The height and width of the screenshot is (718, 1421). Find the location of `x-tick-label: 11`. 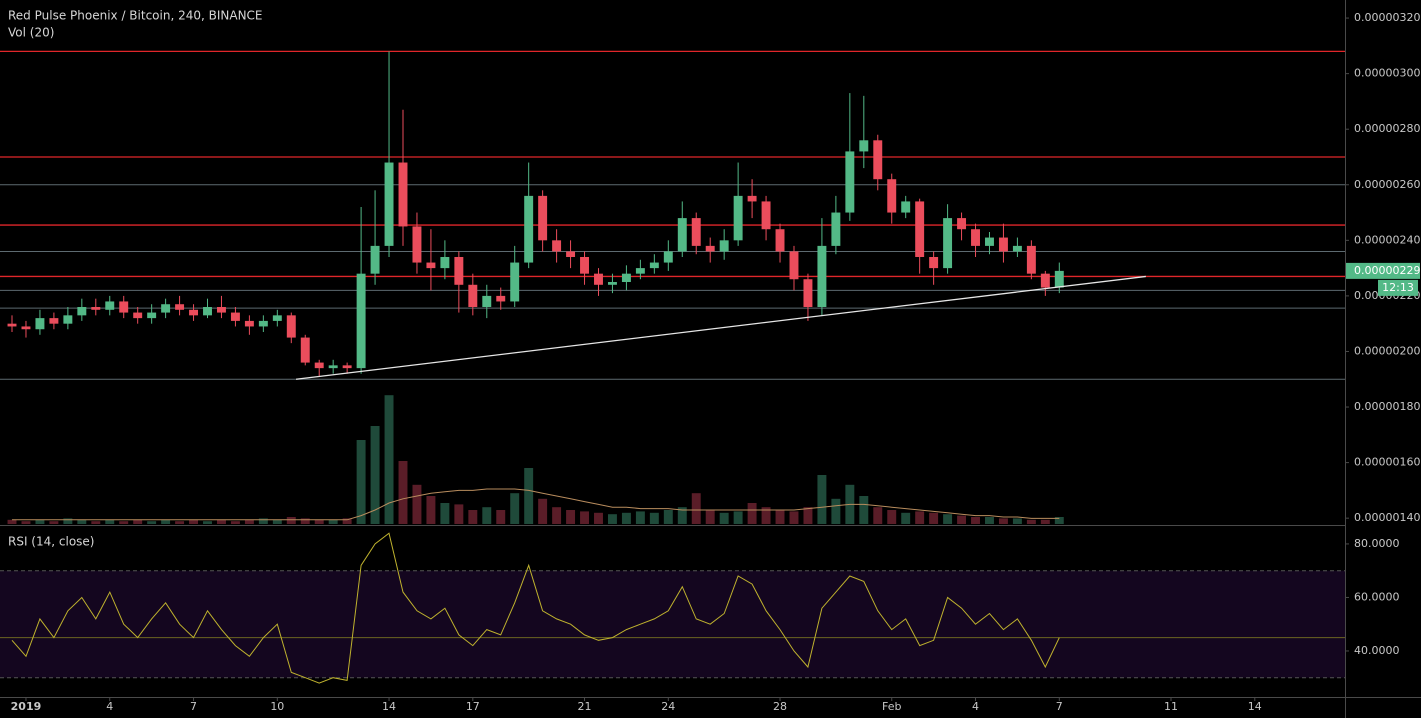

x-tick-label: 11 is located at coordinates (1171, 706).